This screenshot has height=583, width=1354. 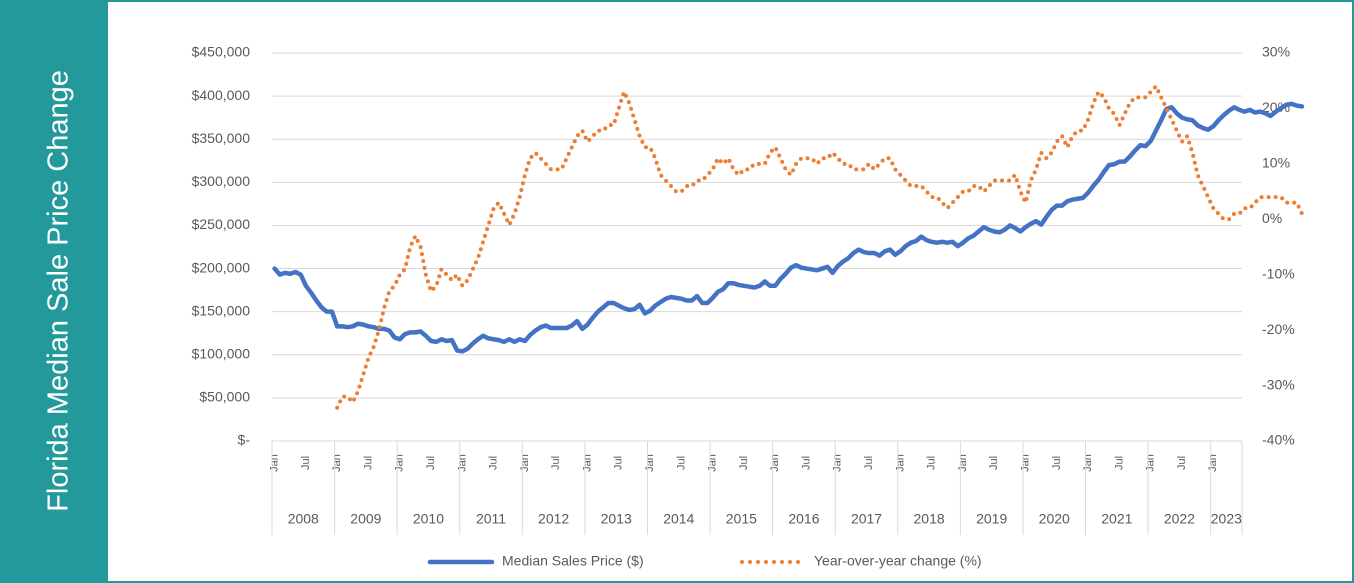 I want to click on year-label: 2018, so click(x=929, y=519).